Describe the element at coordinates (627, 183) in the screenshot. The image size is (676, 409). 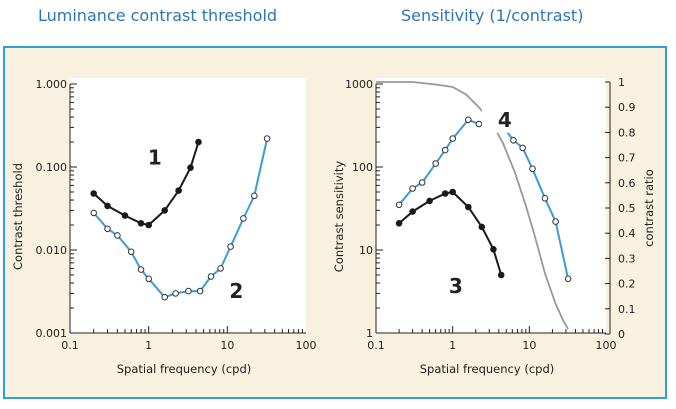
I see `y2-tick-label: 0.6` at that location.